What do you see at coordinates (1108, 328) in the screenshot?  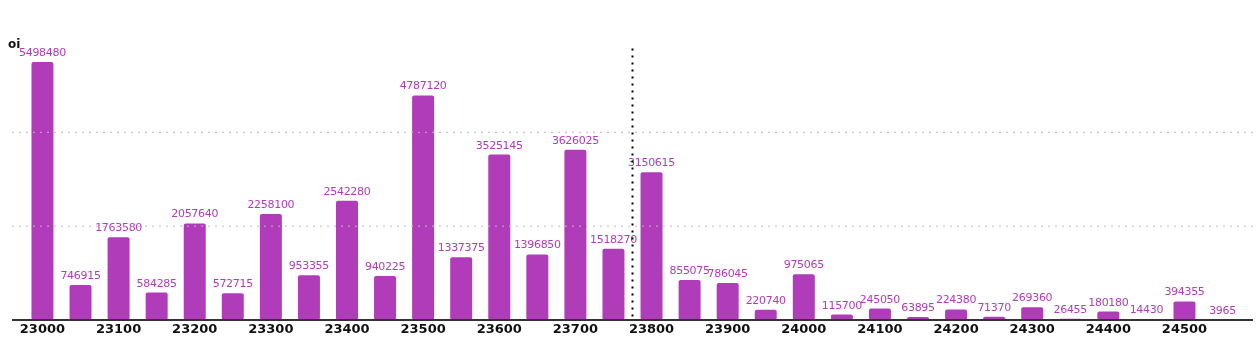 I see `x-tick-label: 24400` at bounding box center [1108, 328].